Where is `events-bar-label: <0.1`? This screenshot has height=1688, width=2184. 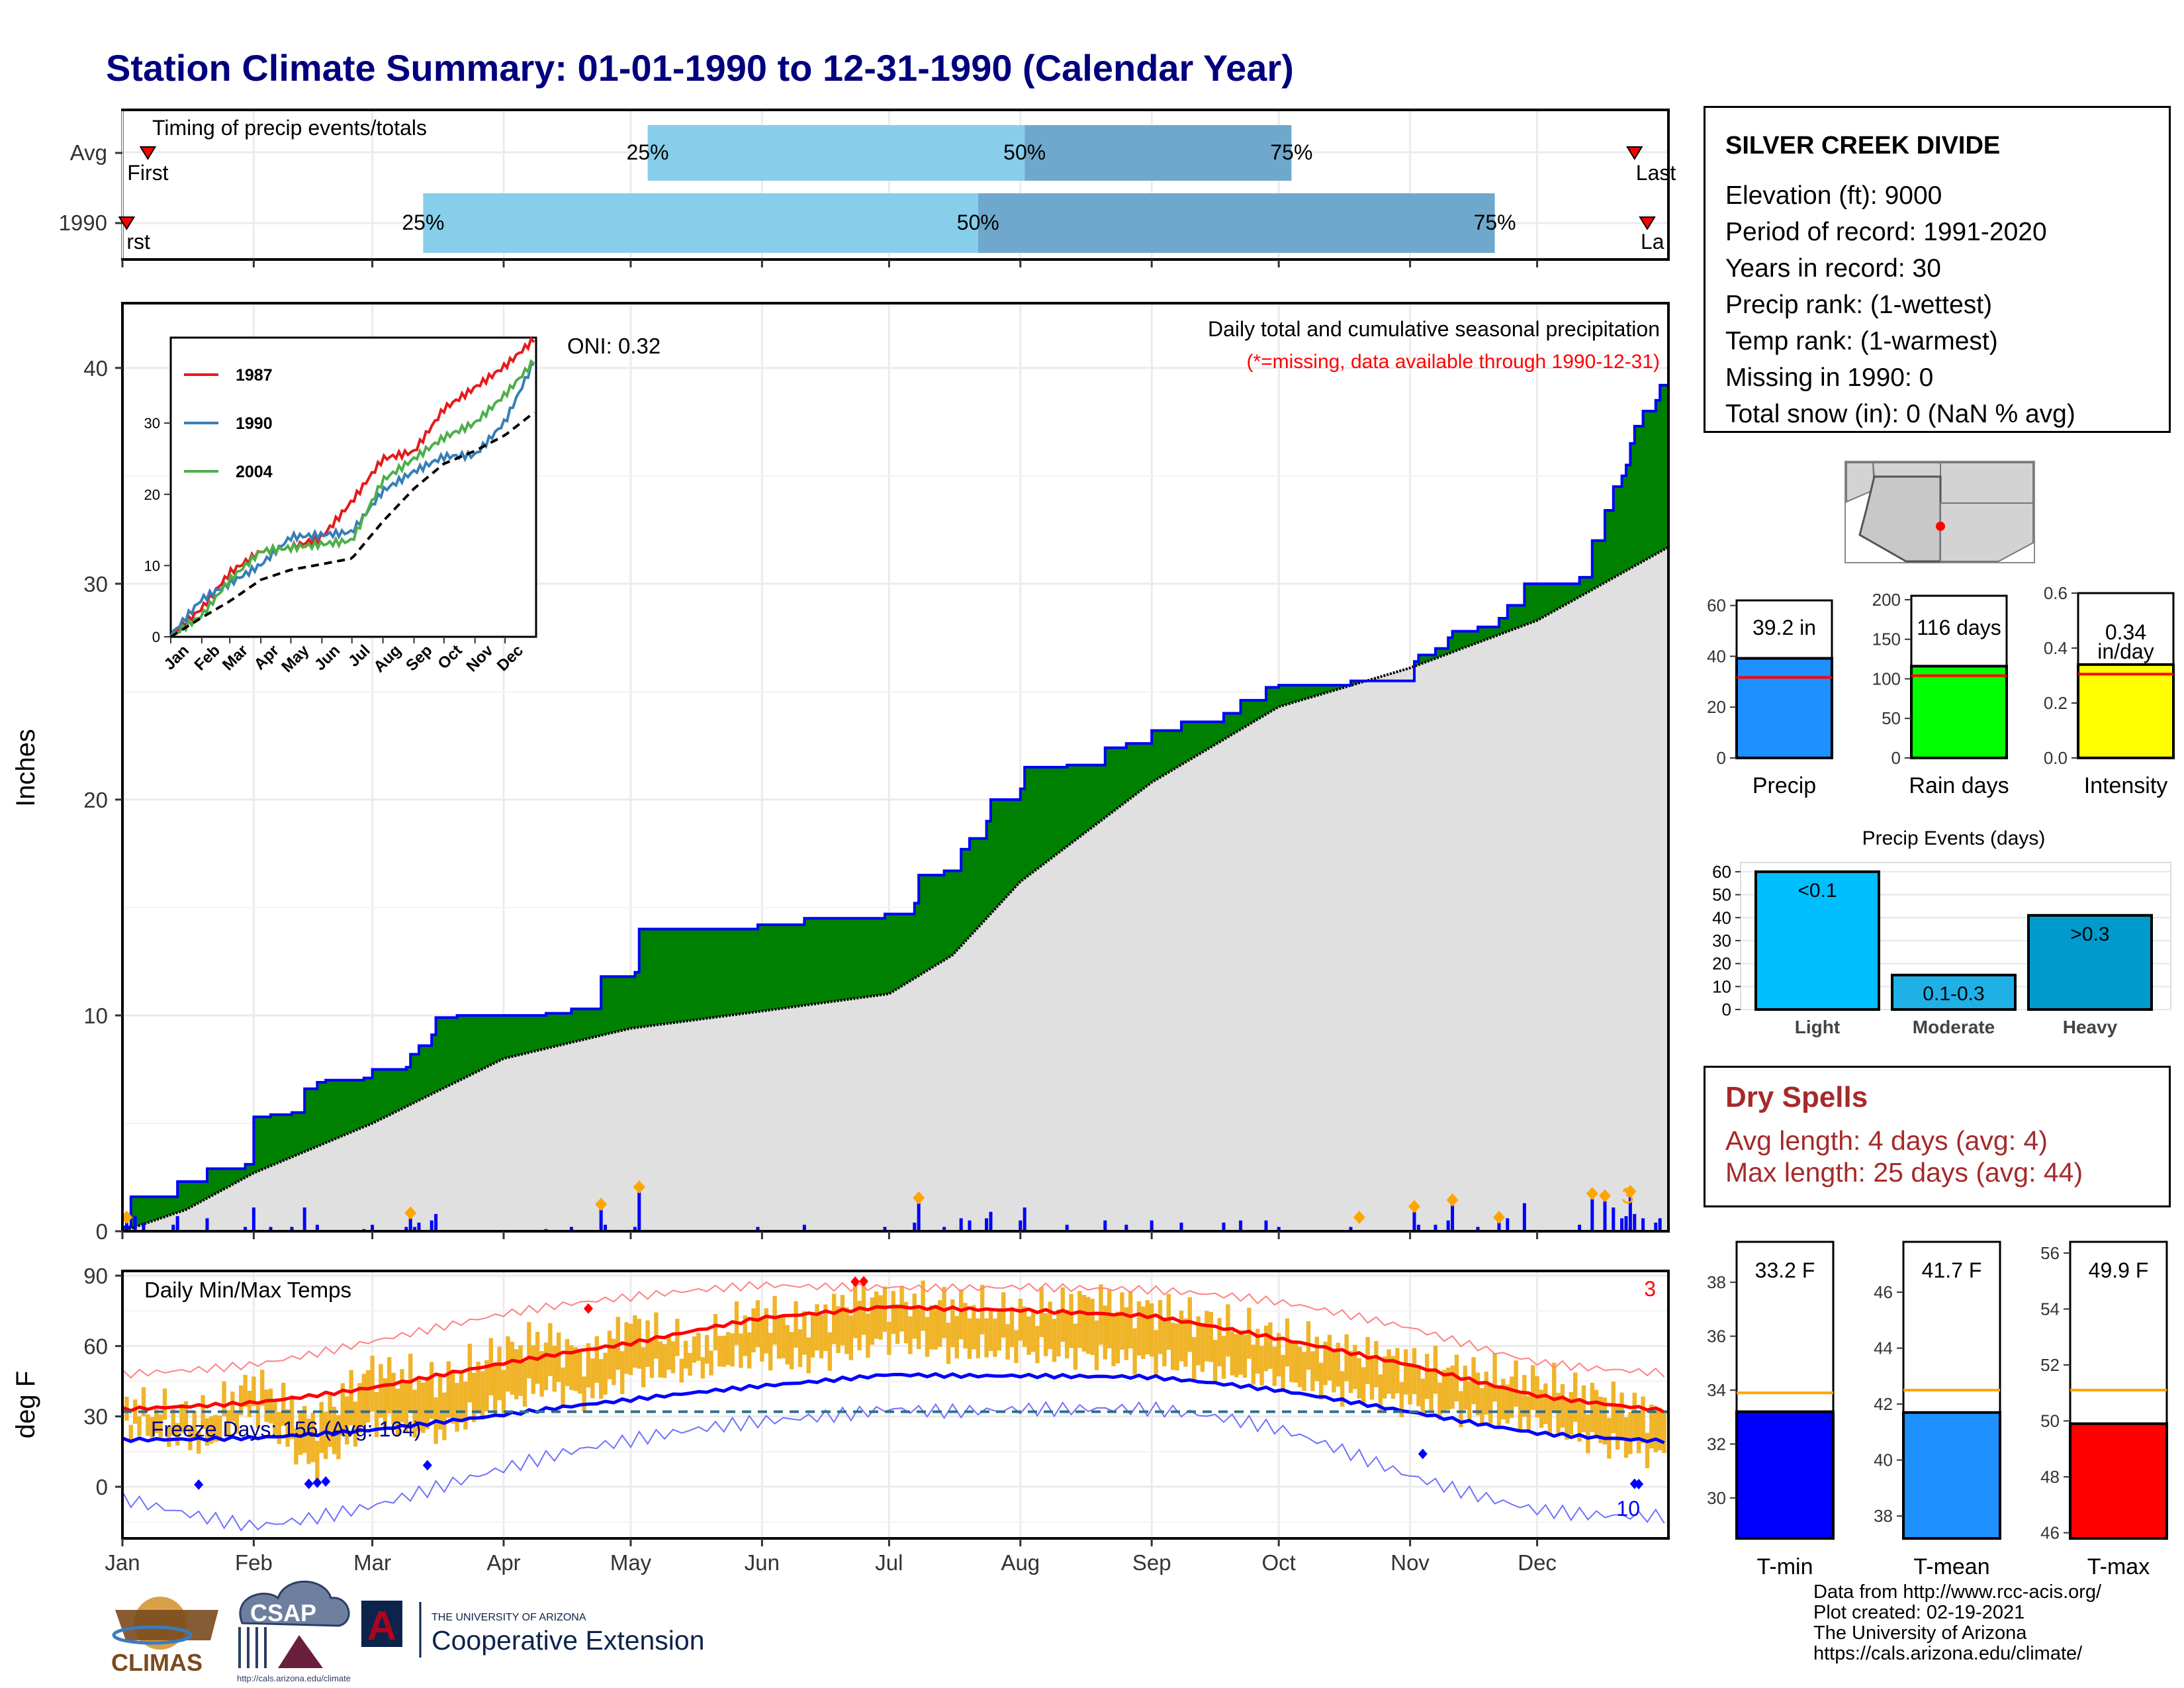 events-bar-label: <0.1 is located at coordinates (1817, 891).